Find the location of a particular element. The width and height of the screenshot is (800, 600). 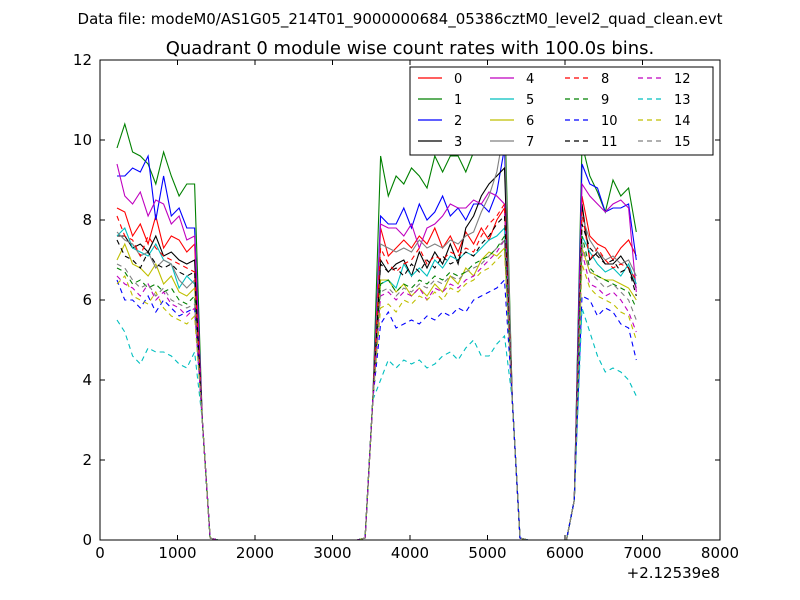

x-tick-label: 0 is located at coordinates (100, 553).